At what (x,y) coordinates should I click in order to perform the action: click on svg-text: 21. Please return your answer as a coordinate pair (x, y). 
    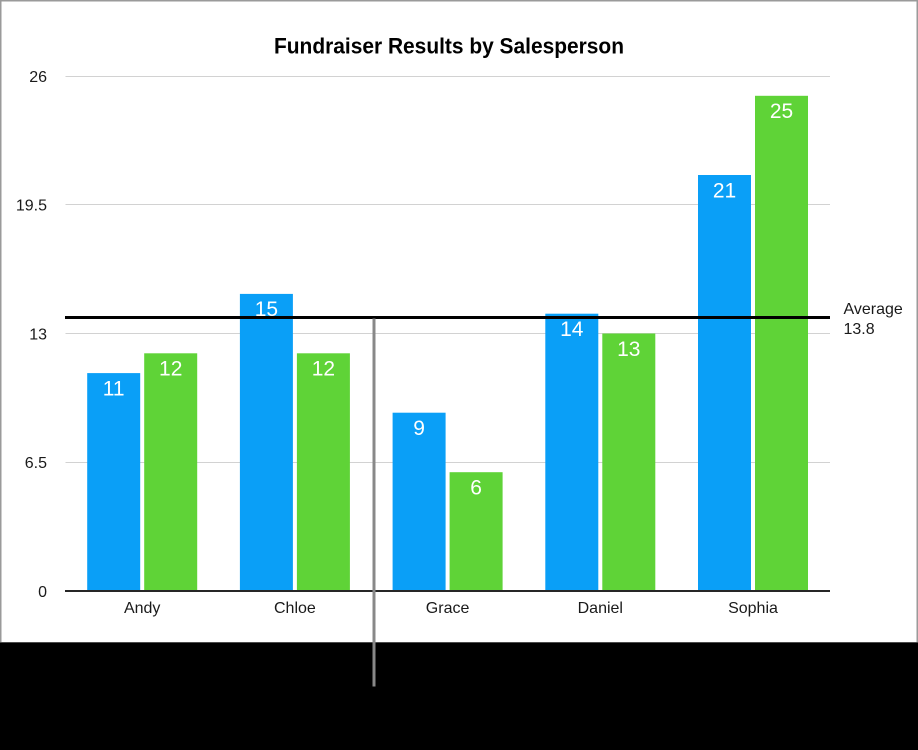
    Looking at the image, I should click on (724, 190).